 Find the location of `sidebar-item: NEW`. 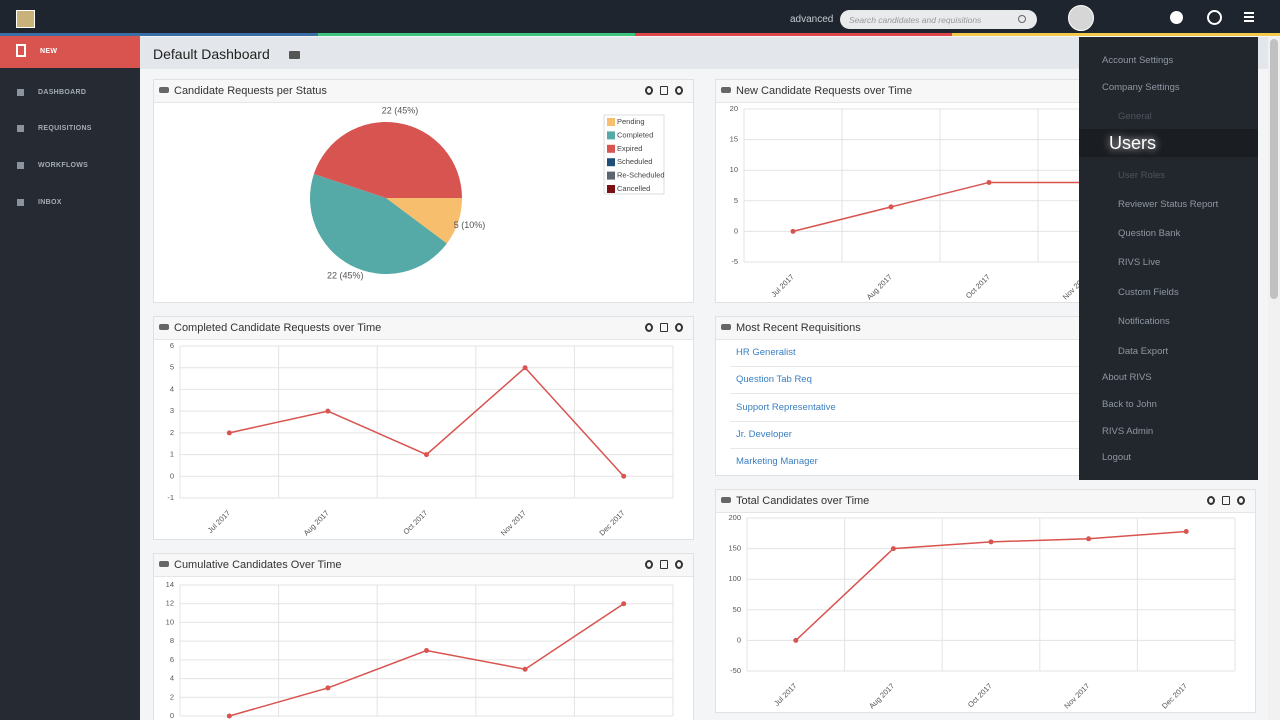

sidebar-item: NEW is located at coordinates (49, 51).